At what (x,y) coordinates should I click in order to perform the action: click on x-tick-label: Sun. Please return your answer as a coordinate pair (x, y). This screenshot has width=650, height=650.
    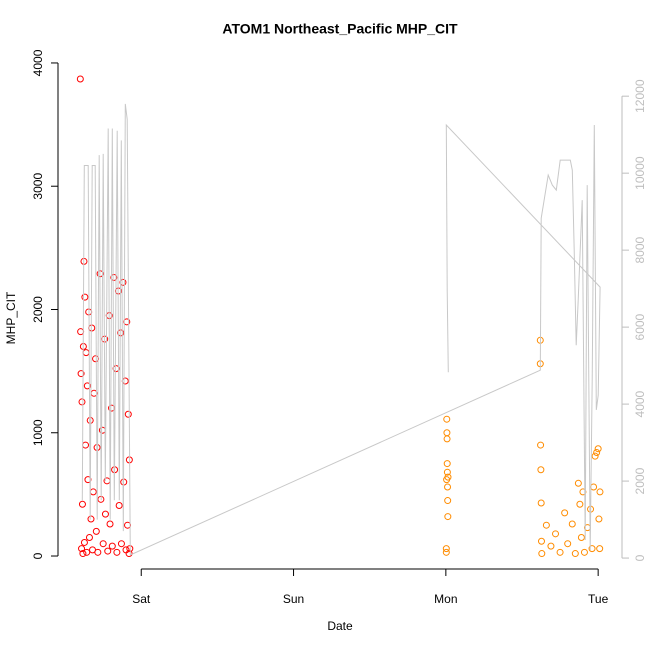
    Looking at the image, I should click on (293, 599).